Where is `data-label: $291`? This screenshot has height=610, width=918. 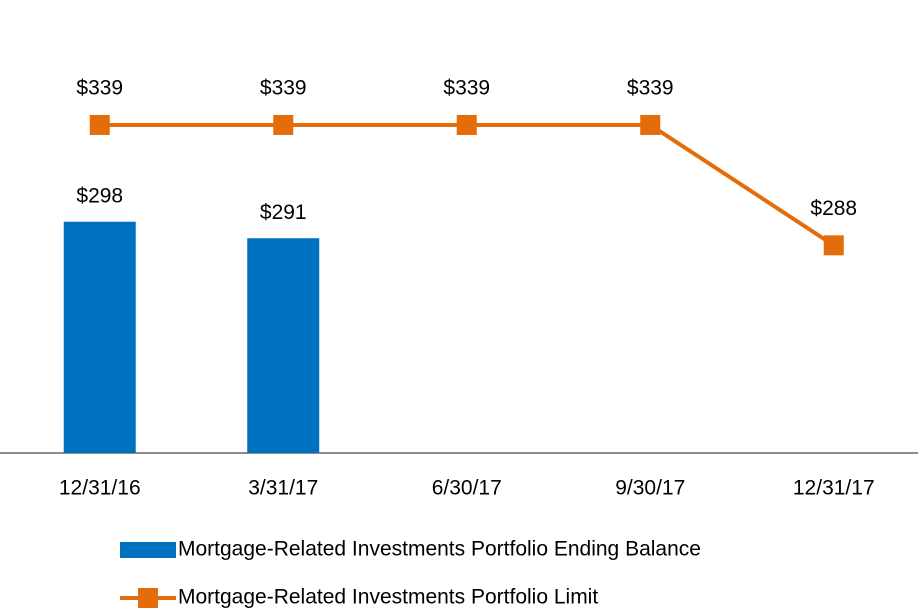 data-label: $291 is located at coordinates (283, 212).